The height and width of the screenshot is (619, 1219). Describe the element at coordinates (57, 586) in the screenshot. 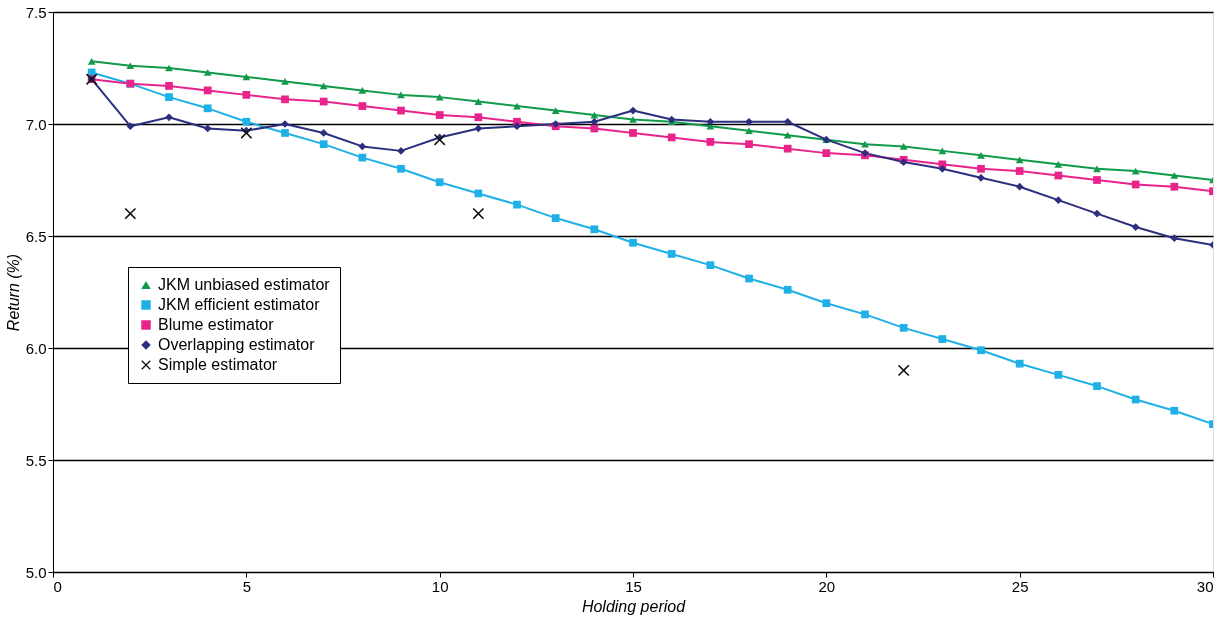

I see `x-tick-label: 0` at that location.